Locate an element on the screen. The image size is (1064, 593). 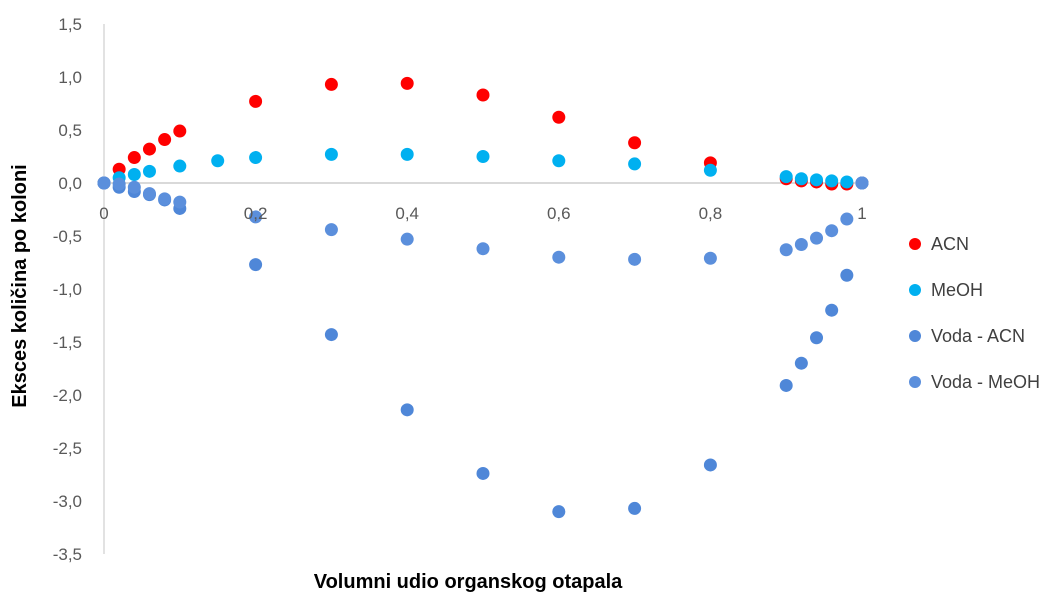
y-tick-label: -0,5 is located at coordinates (67, 236).